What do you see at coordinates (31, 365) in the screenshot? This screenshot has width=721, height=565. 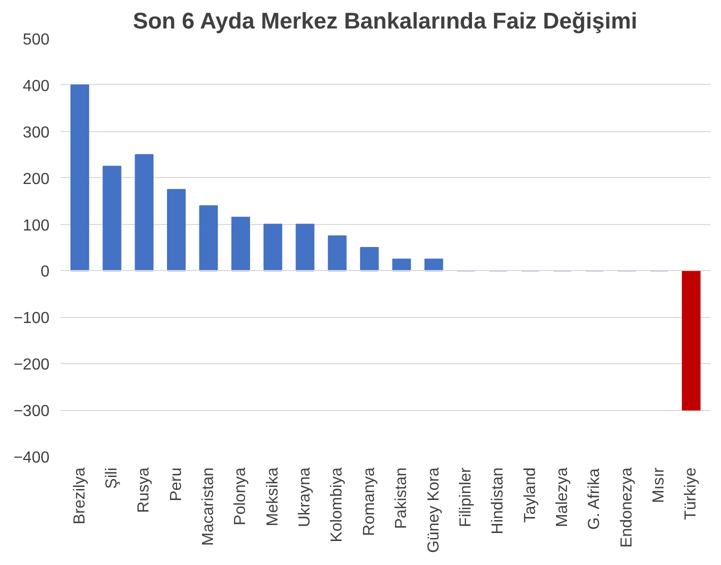 I see `y-tick-label: −200` at bounding box center [31, 365].